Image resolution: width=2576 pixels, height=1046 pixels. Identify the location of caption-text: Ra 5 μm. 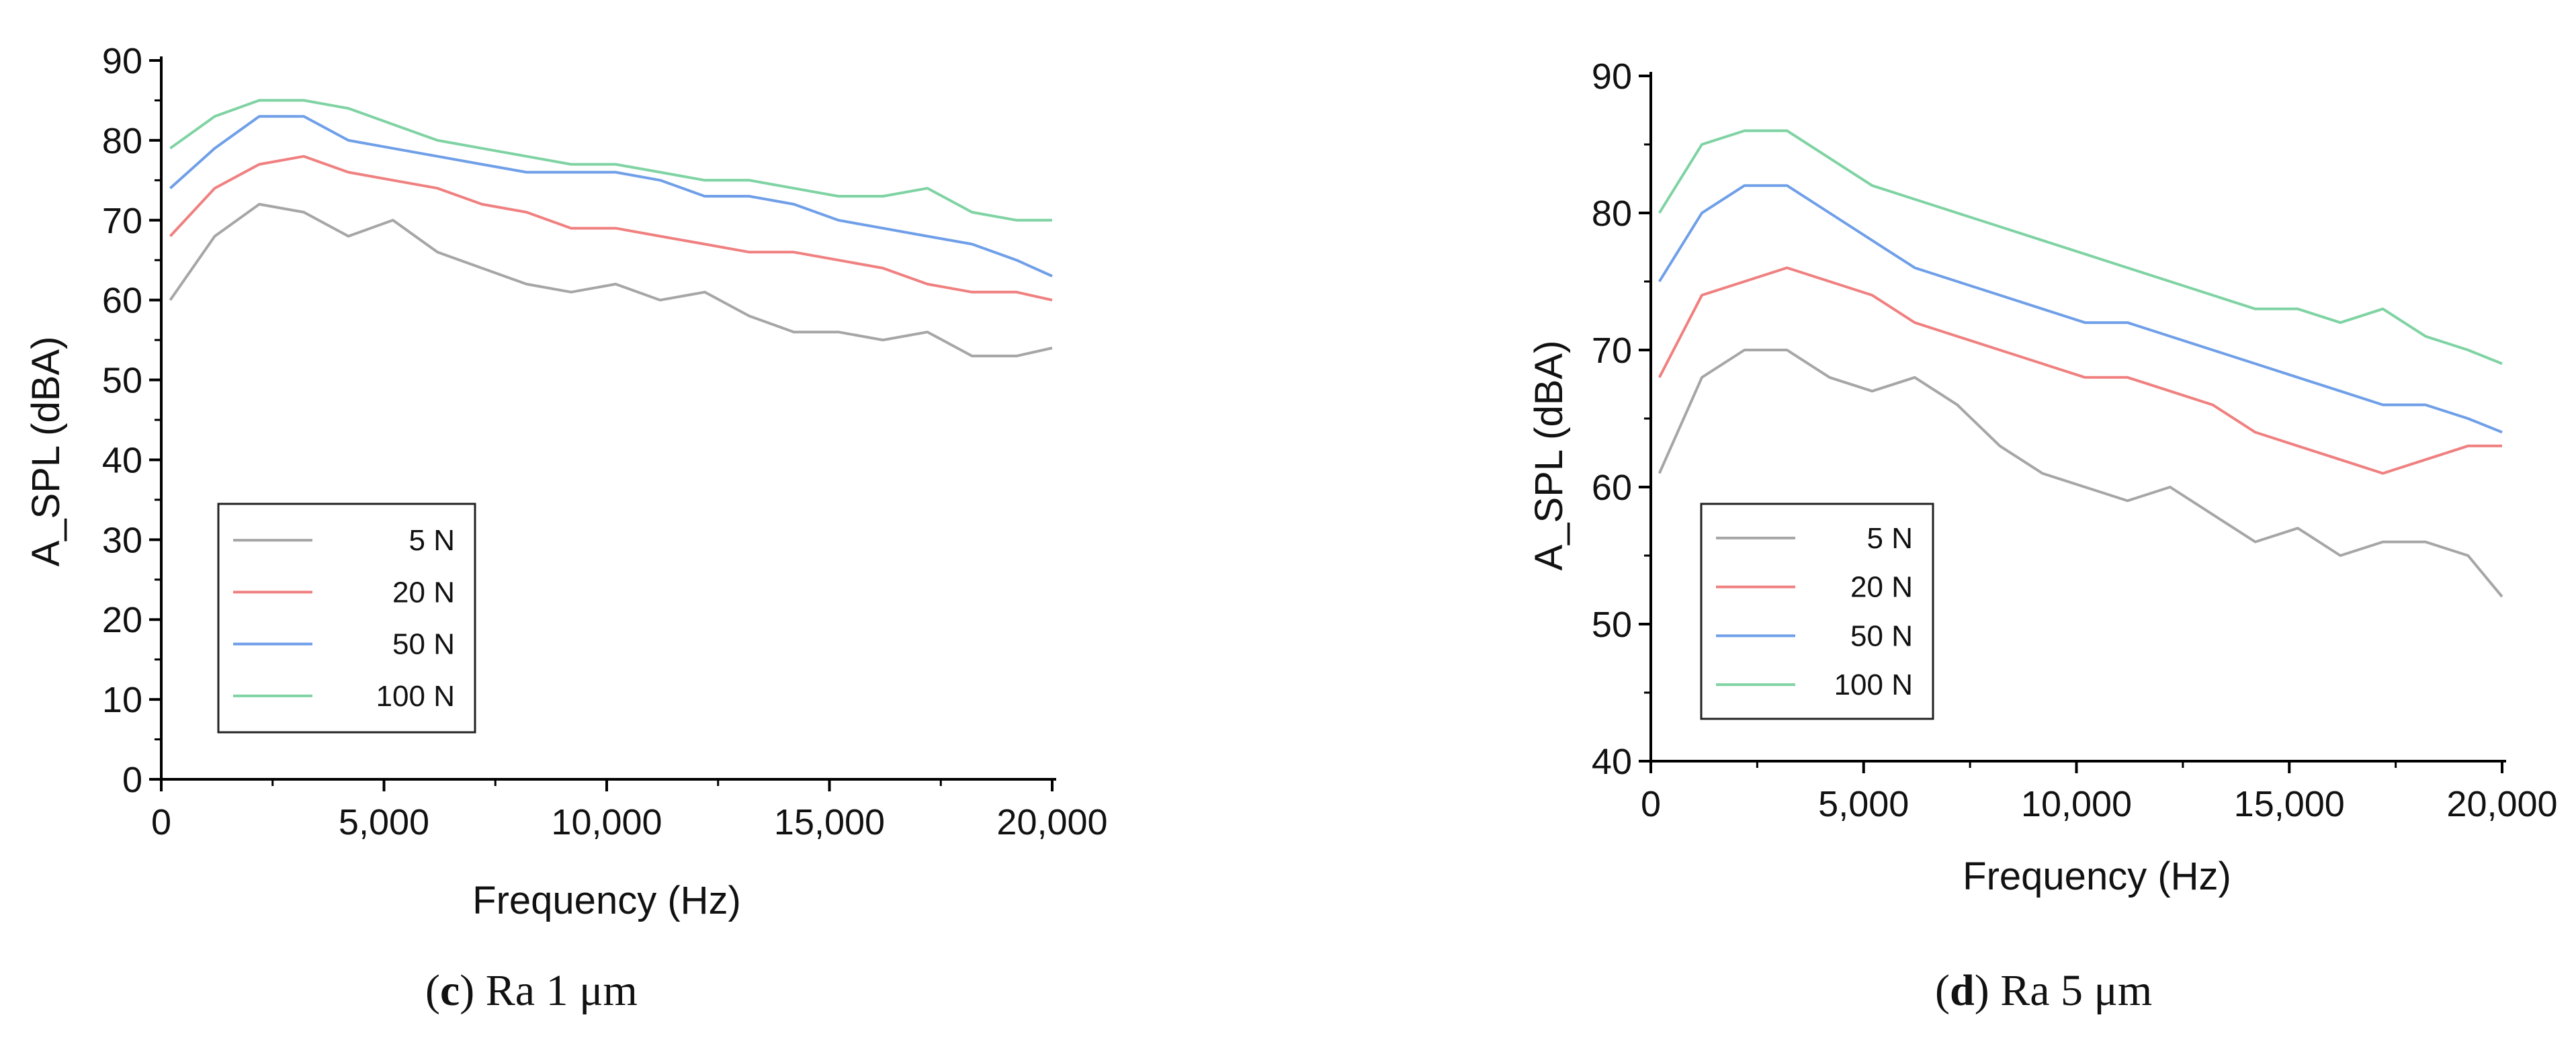
(2076, 991).